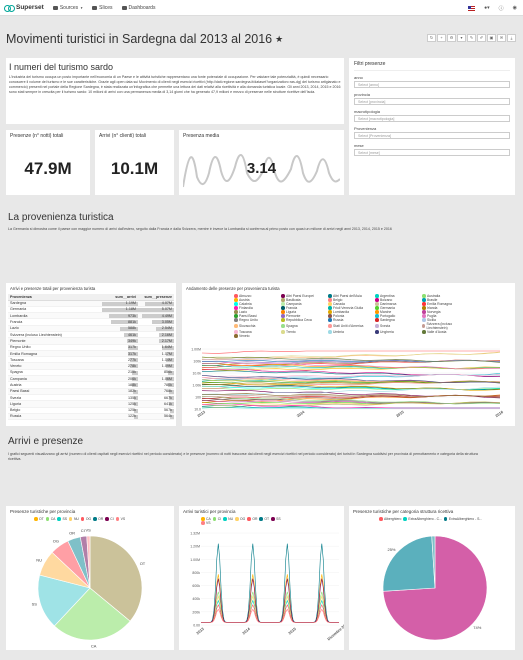 The height and width of the screenshot is (660, 523). I want to click on legend-item: Valle d'Aosta, so click(444, 332).